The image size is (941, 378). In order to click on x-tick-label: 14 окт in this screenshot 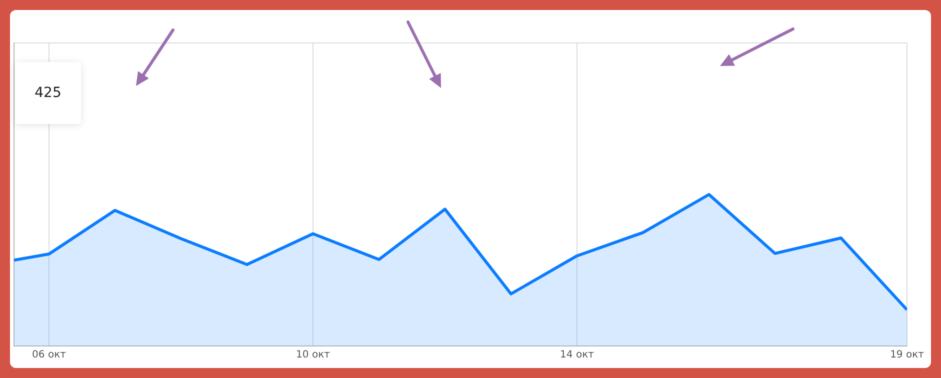, I will do `click(577, 355)`.